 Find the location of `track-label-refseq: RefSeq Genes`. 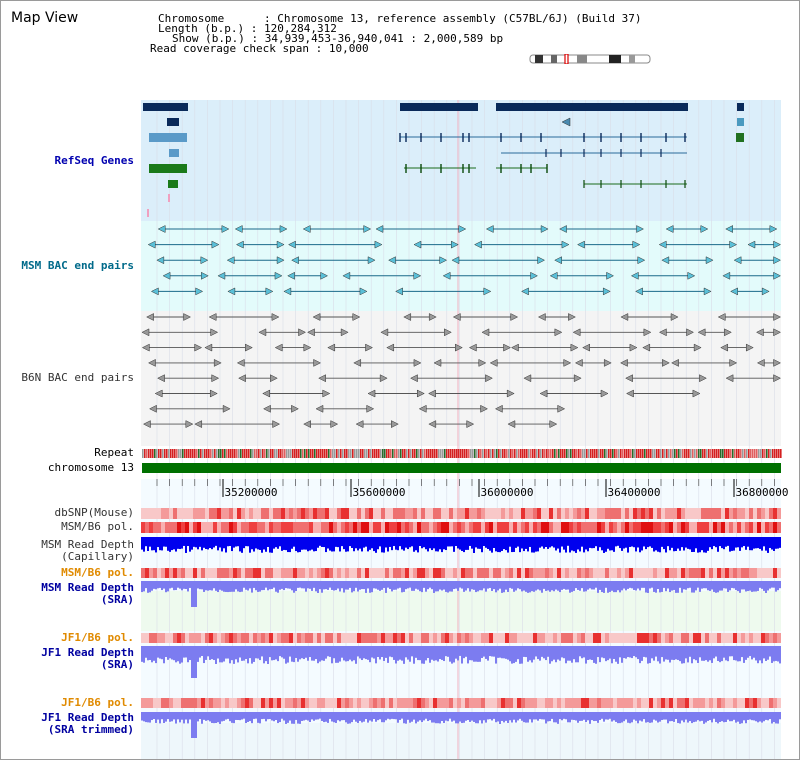

track-label-refseq: RefSeq Genes is located at coordinates (94, 160).